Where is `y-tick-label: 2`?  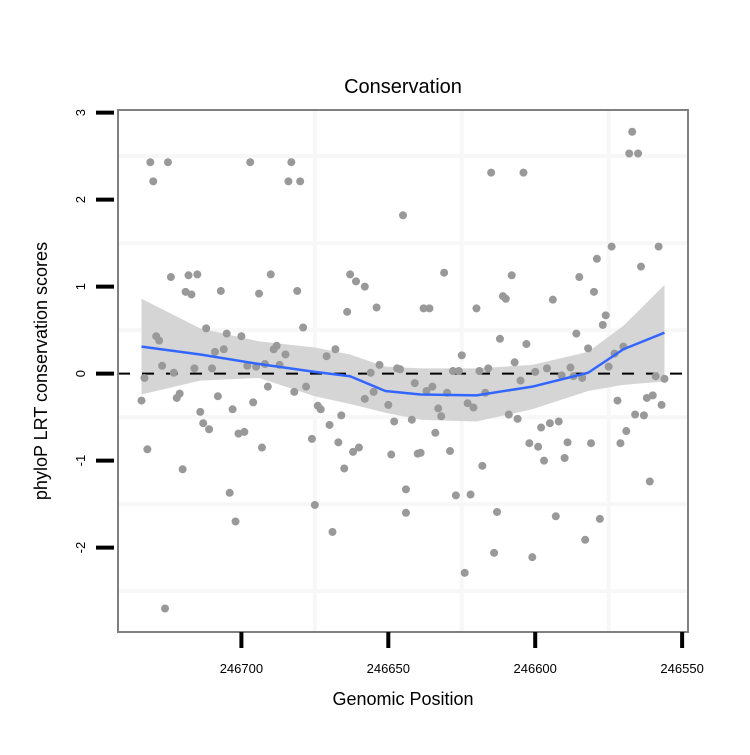
y-tick-label: 2 is located at coordinates (80, 199).